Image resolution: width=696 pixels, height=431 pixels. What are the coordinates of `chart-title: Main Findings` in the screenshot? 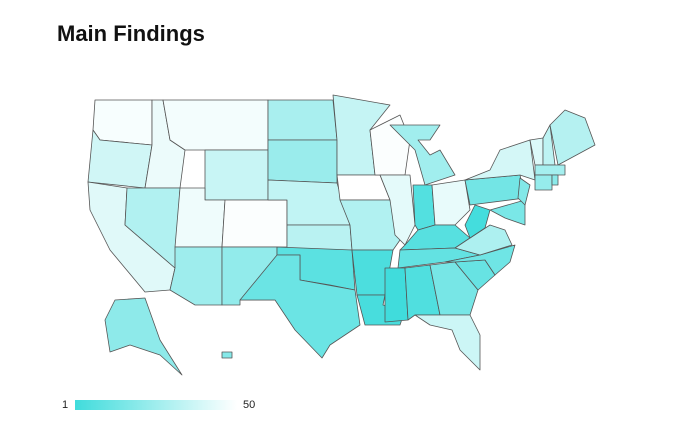 It's located at (131, 33).